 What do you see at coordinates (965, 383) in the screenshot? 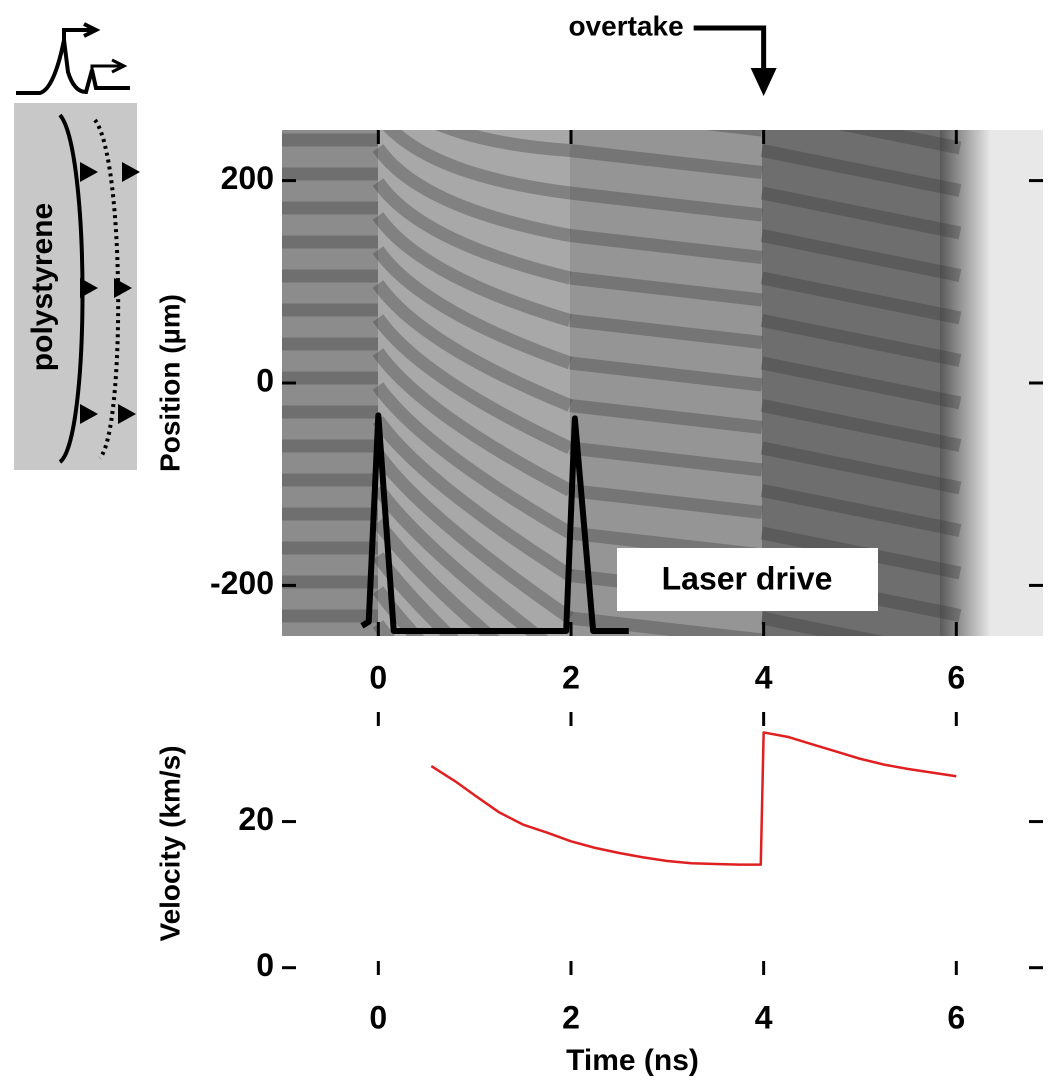
I see `streak-edge` at bounding box center [965, 383].